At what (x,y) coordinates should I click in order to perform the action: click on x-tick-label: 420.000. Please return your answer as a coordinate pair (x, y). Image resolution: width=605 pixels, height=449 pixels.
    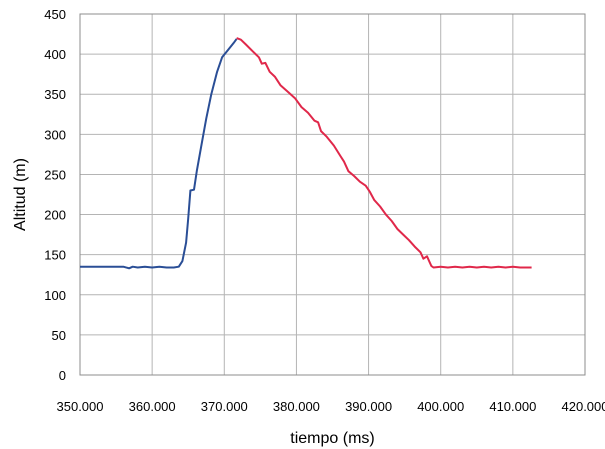
    Looking at the image, I should click on (583, 406).